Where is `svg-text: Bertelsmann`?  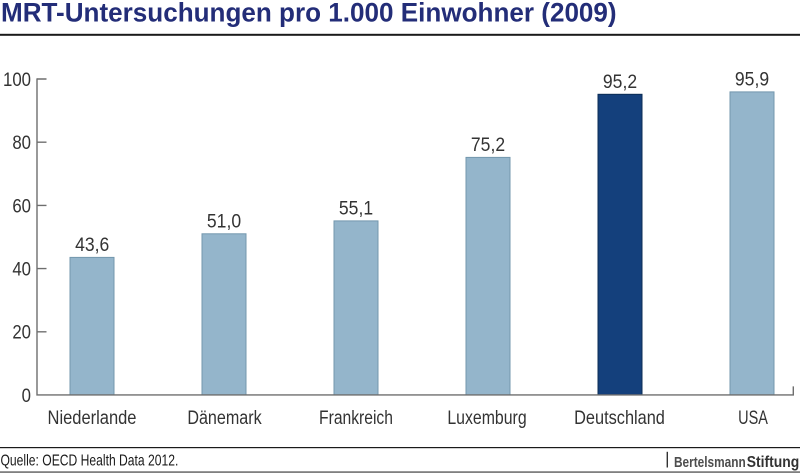
svg-text: Bertelsmann is located at coordinates (710, 461).